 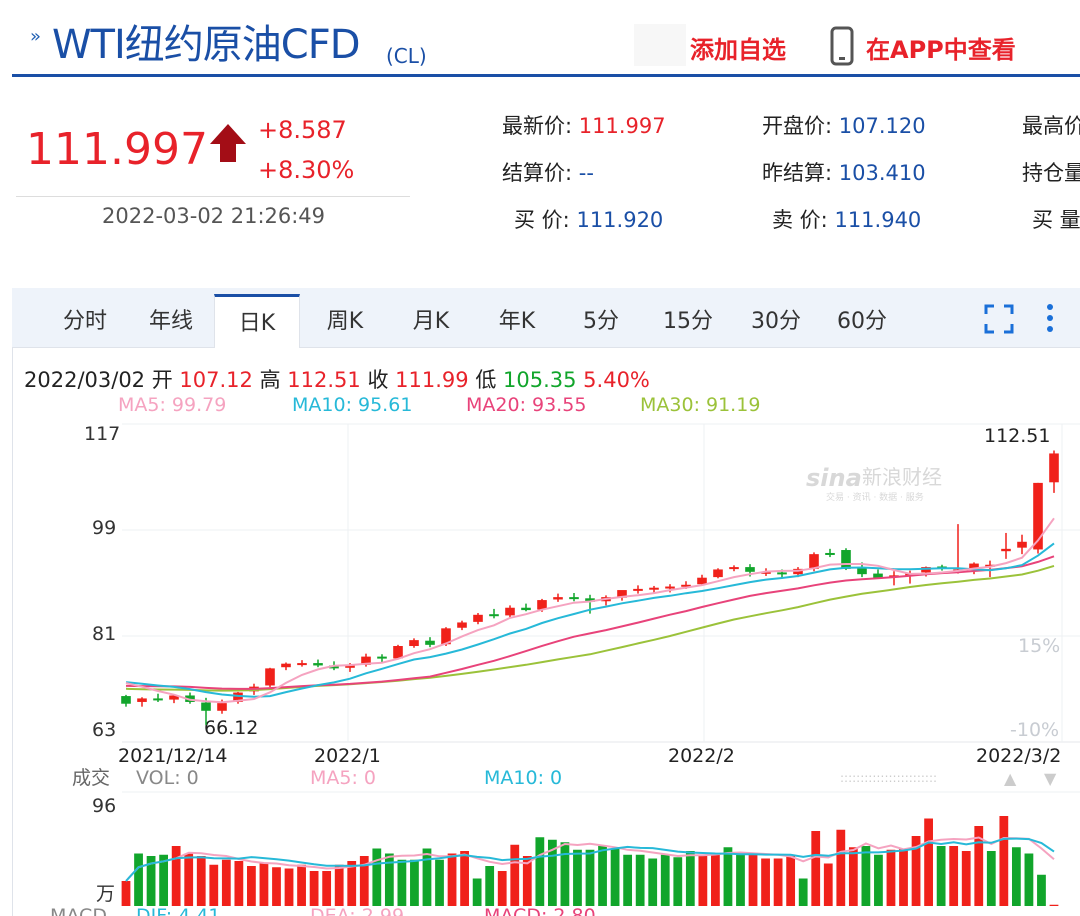 I want to click on ohlc-date: 2022/03/02, so click(x=85, y=380).